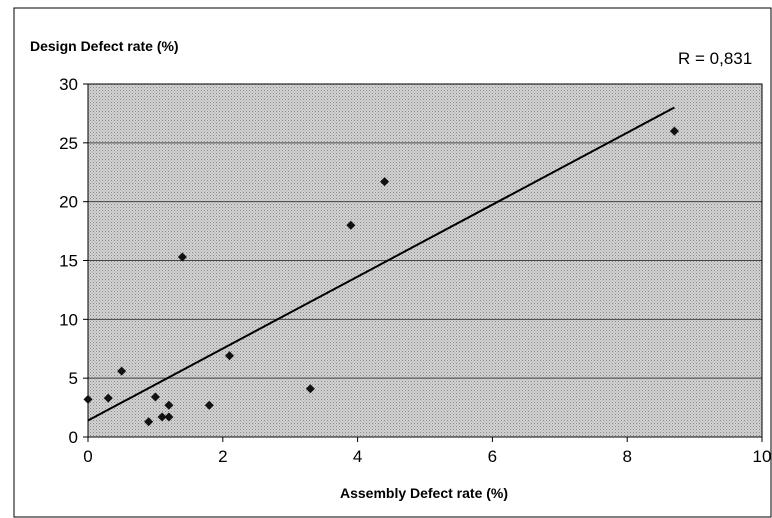  I want to click on x-tick-label: 6, so click(492, 456).